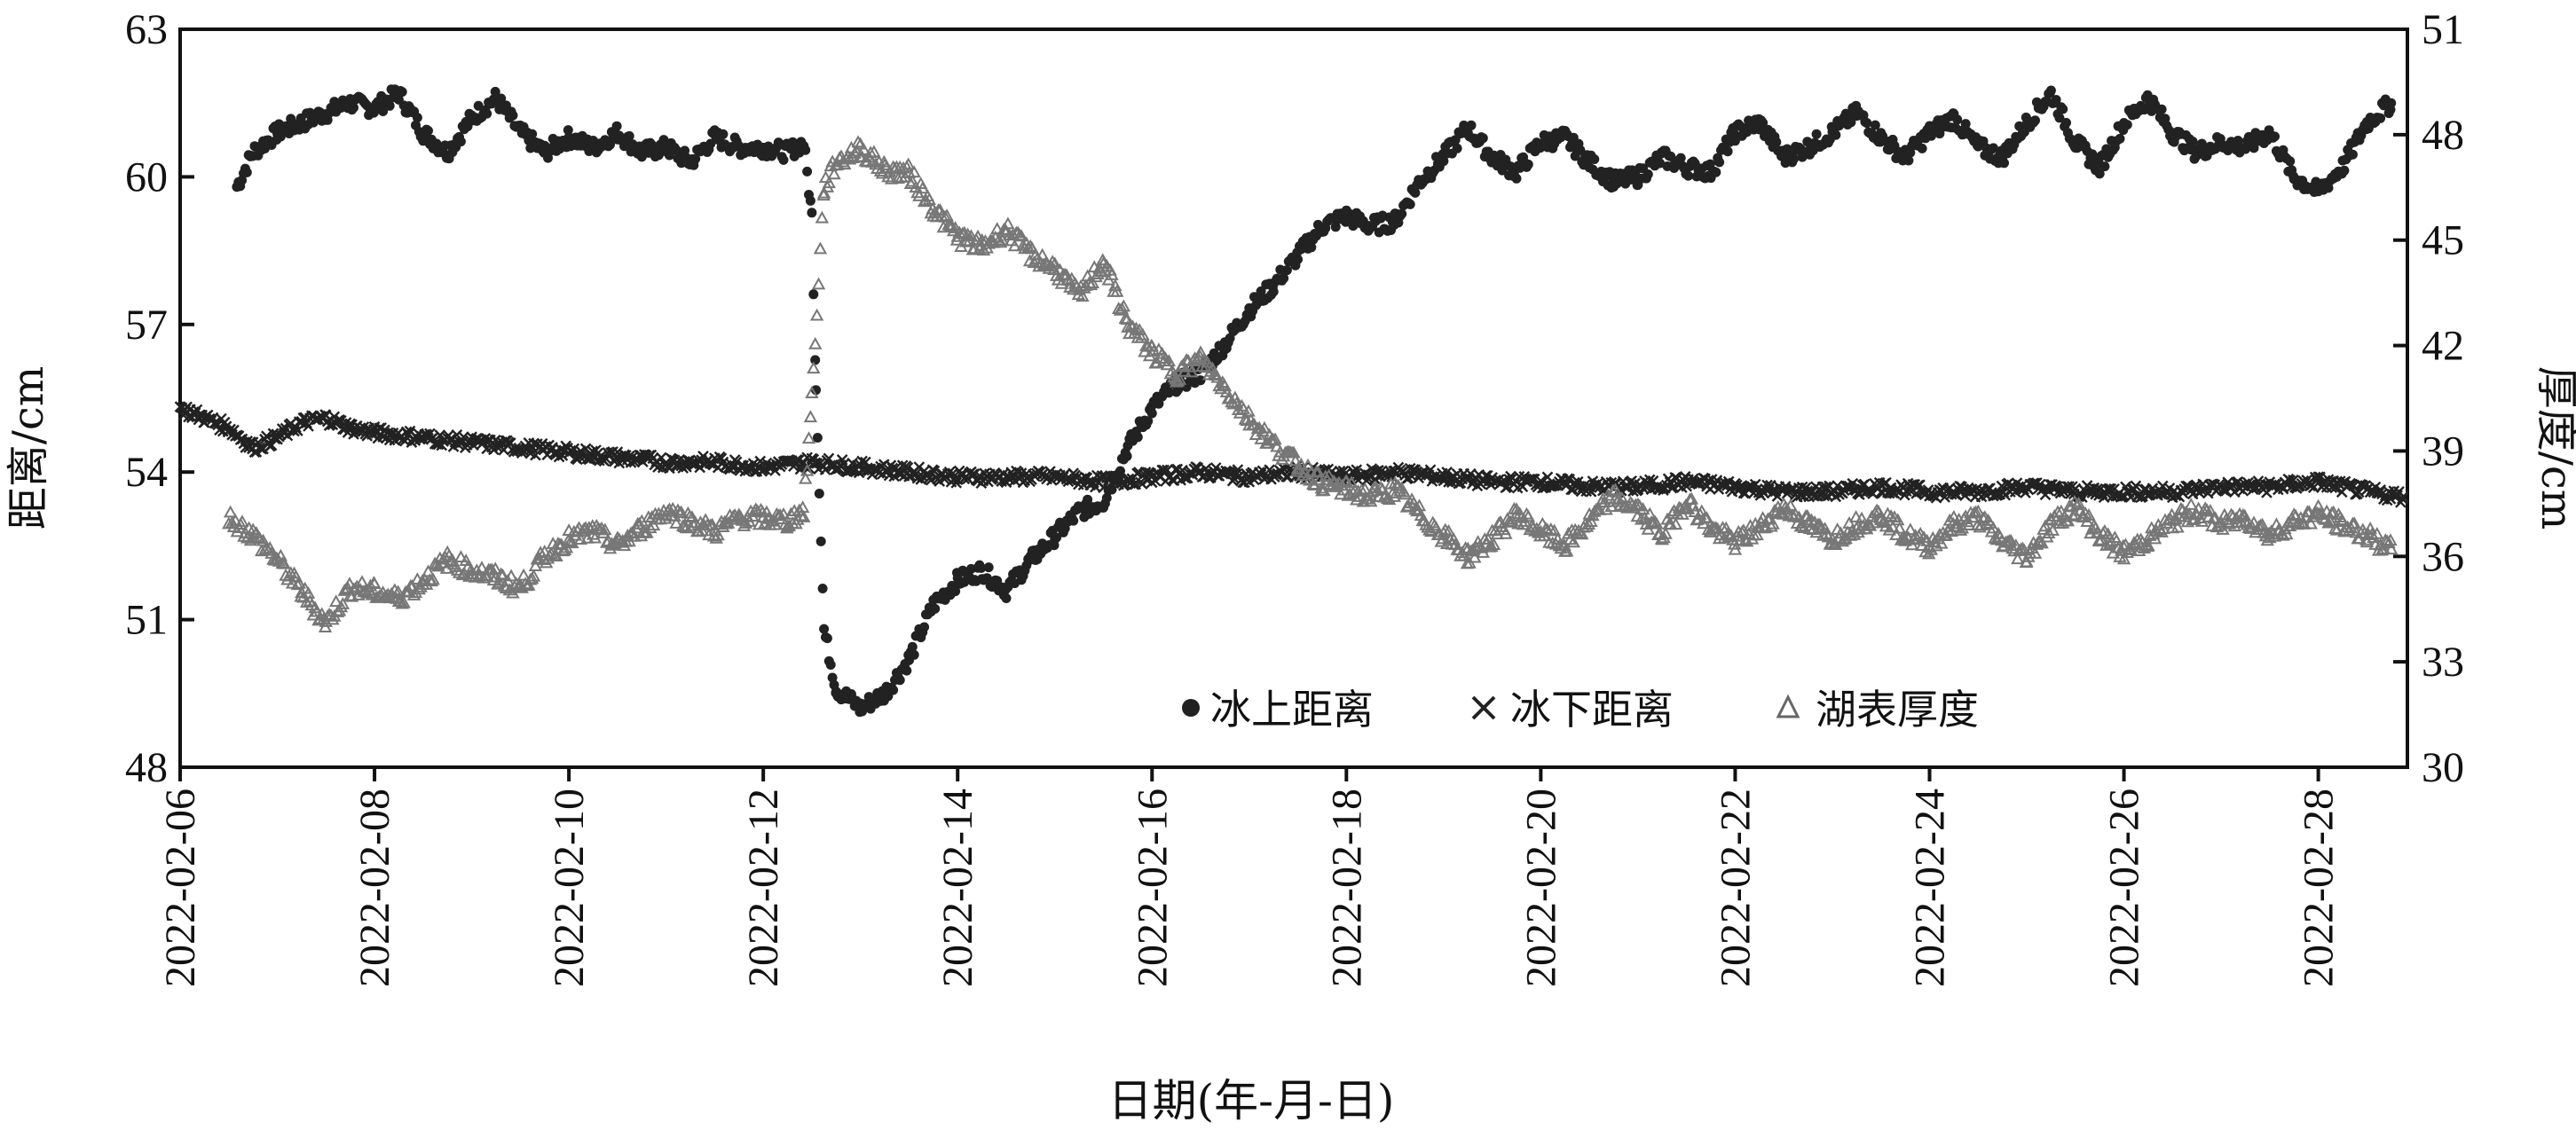 The height and width of the screenshot is (1138, 2576). What do you see at coordinates (2443, 767) in the screenshot?
I see `y-right-tick-label: 30` at bounding box center [2443, 767].